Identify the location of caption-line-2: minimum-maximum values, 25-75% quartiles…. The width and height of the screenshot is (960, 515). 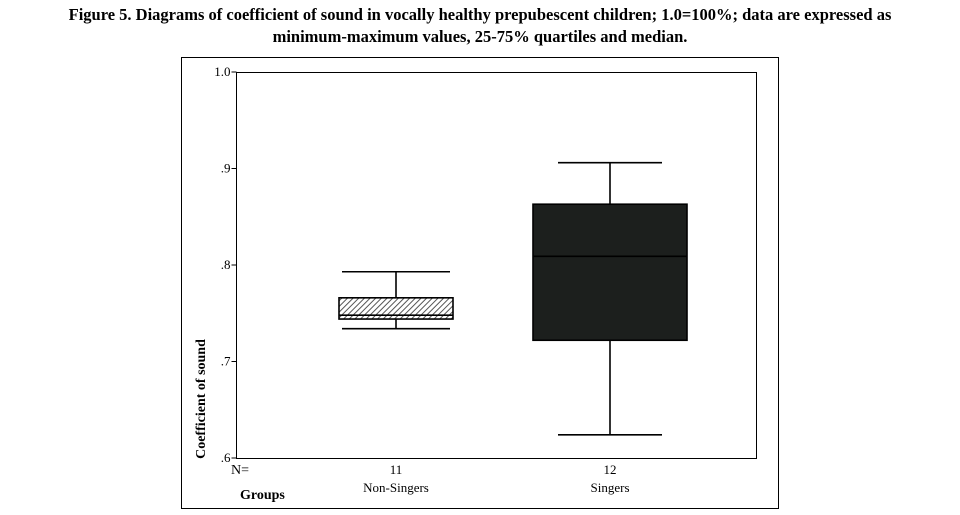
(480, 36).